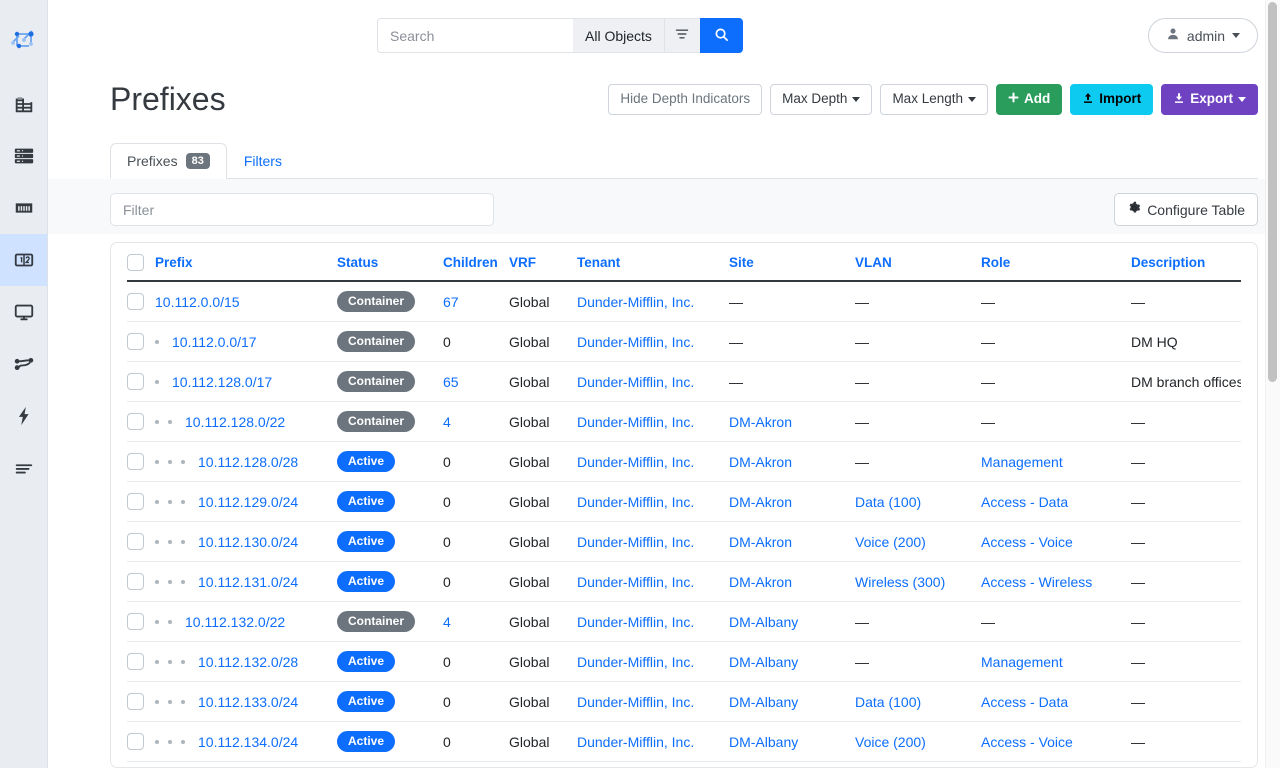 The width and height of the screenshot is (1280, 768). I want to click on children-link: 65, so click(451, 381).